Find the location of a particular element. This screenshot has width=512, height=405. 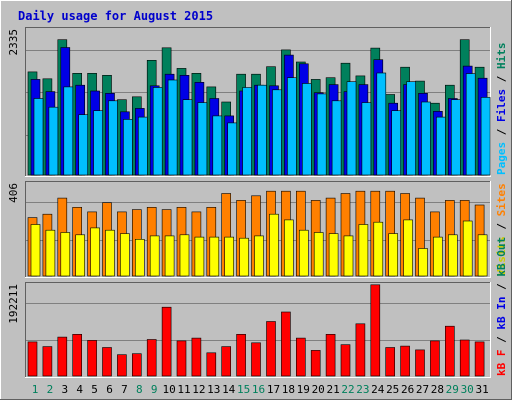

x-tick-label-6: 6 is located at coordinates (109, 389).